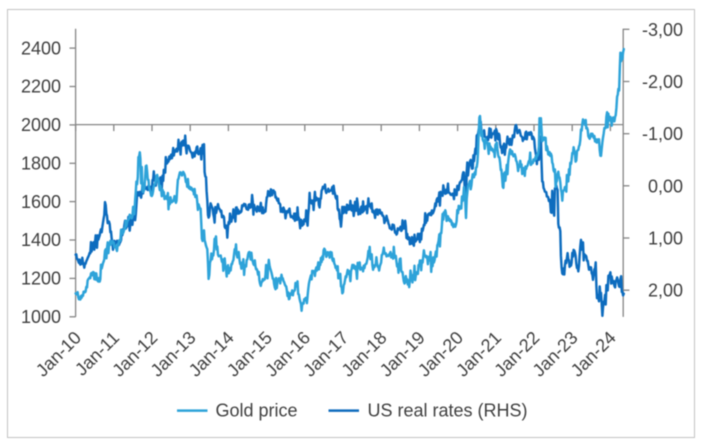  What do you see at coordinates (41, 125) in the screenshot?
I see `svg-text: 2000` at bounding box center [41, 125].